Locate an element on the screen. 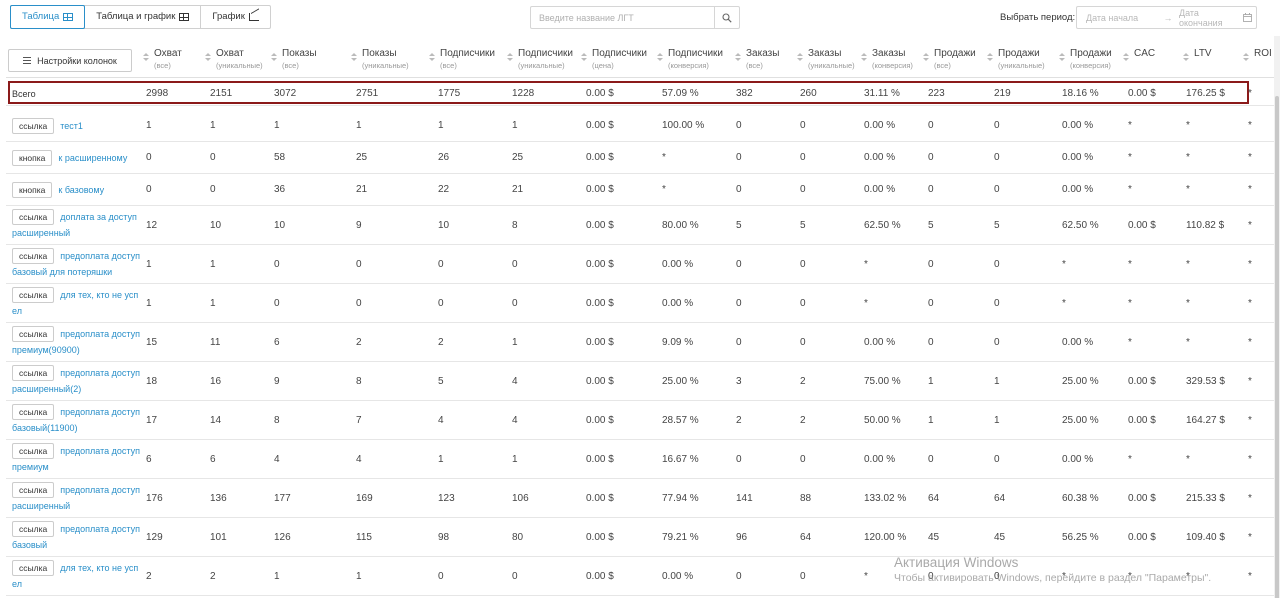 Image resolution: width=1280 pixels, height=598 pixels. row-name-link: к базовому is located at coordinates (81, 189).